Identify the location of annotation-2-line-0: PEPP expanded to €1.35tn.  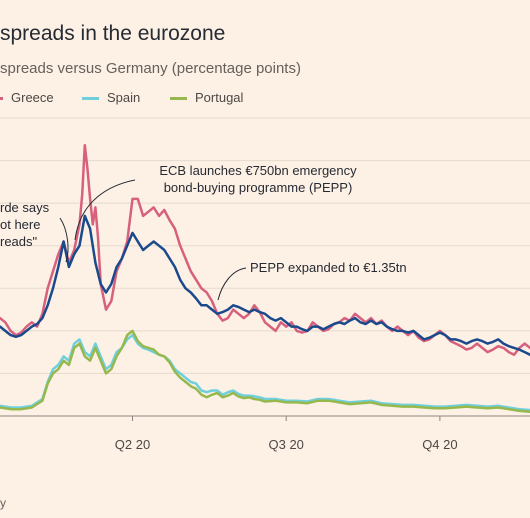
(328, 267).